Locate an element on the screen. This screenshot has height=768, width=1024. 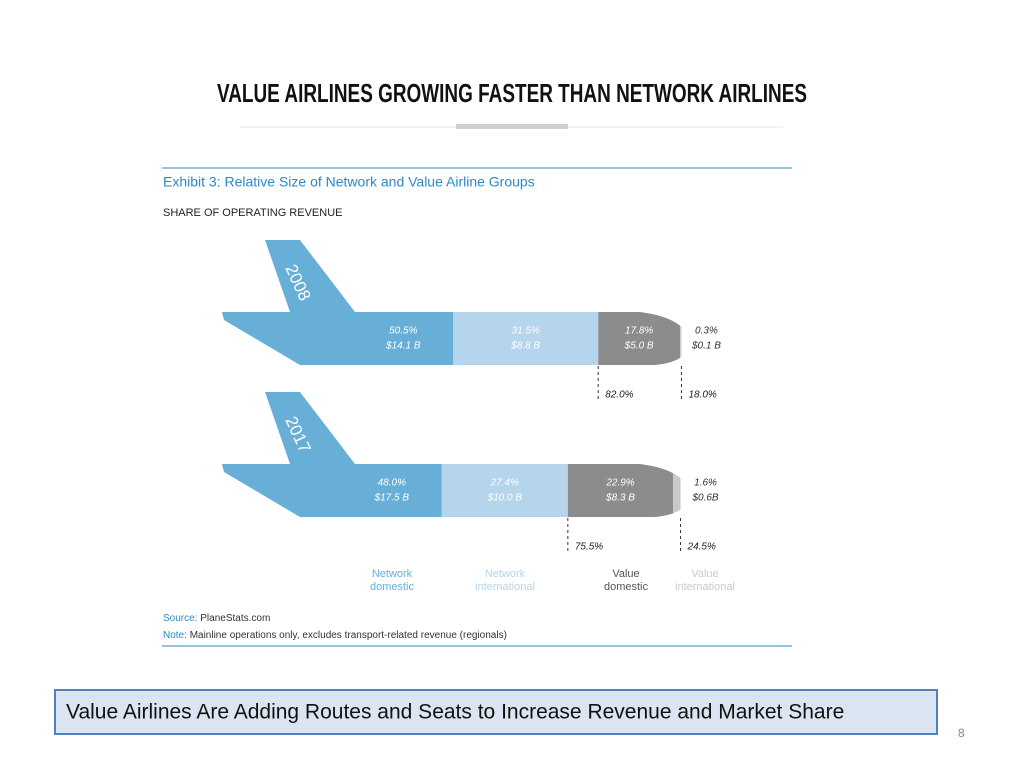
revenue-label: $0.6B is located at coordinates (704, 498).